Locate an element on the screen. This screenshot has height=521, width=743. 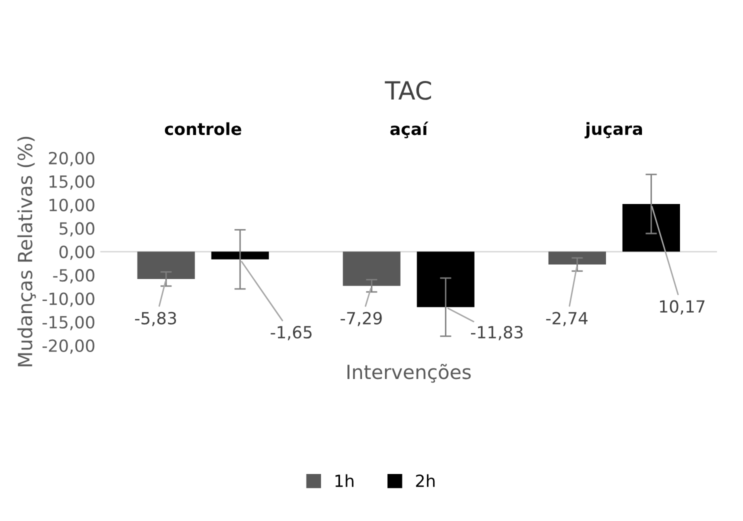
y-axis-title: Mudanças Relativas (%) is located at coordinates (26, 251).